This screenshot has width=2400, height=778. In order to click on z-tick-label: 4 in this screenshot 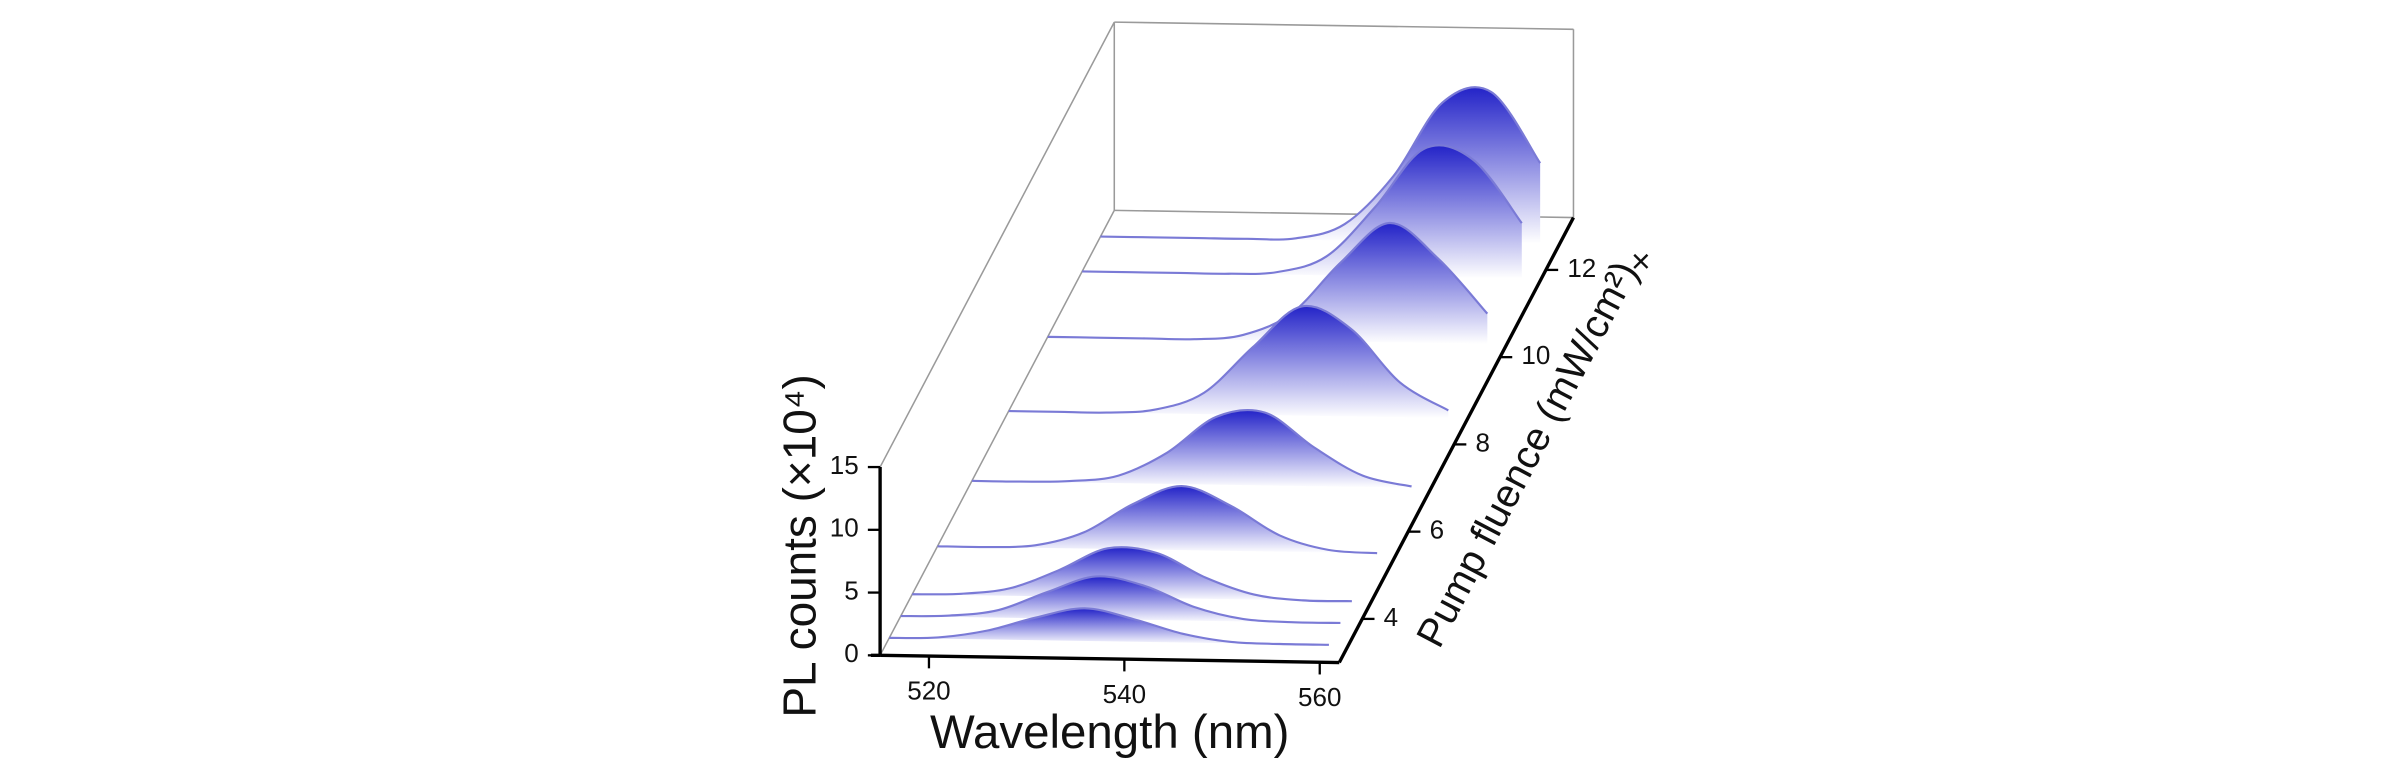, I will do `click(1391, 617)`.